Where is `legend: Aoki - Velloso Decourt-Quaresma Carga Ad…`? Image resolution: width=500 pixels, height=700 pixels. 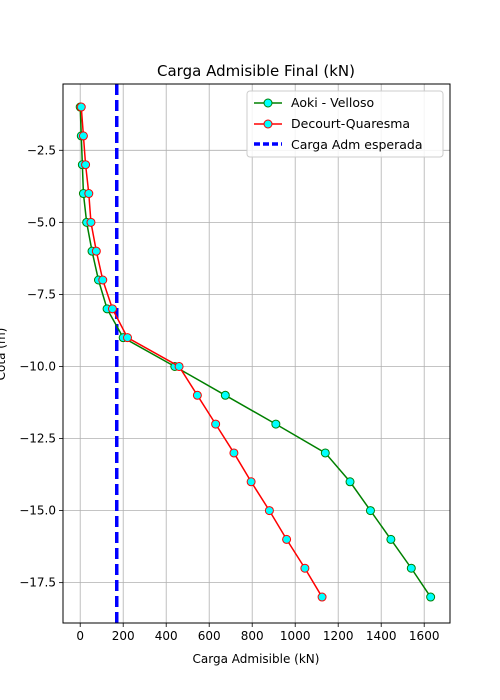 legend: Aoki - Velloso Decourt-Quaresma Carga Ad… is located at coordinates (345, 124).